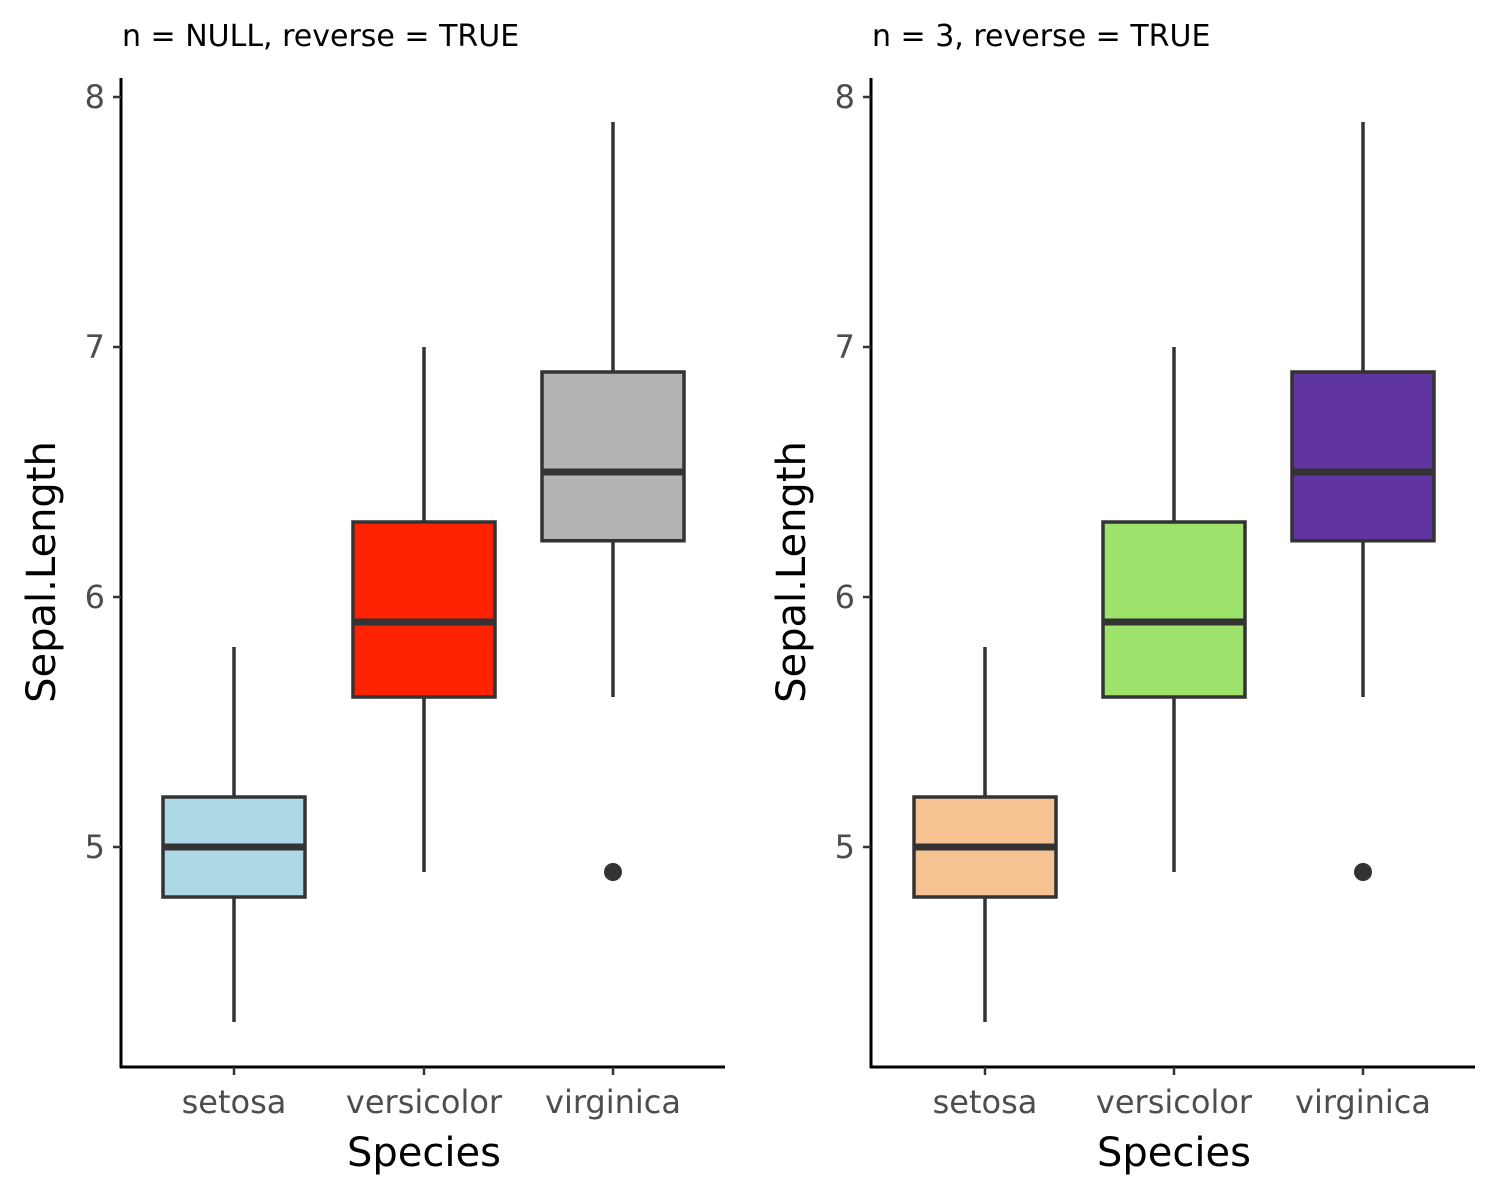 This screenshot has height=1200, width=1500. What do you see at coordinates (1041, 36) in the screenshot?
I see `panel-title: n = 3, reverse = TRUE` at bounding box center [1041, 36].